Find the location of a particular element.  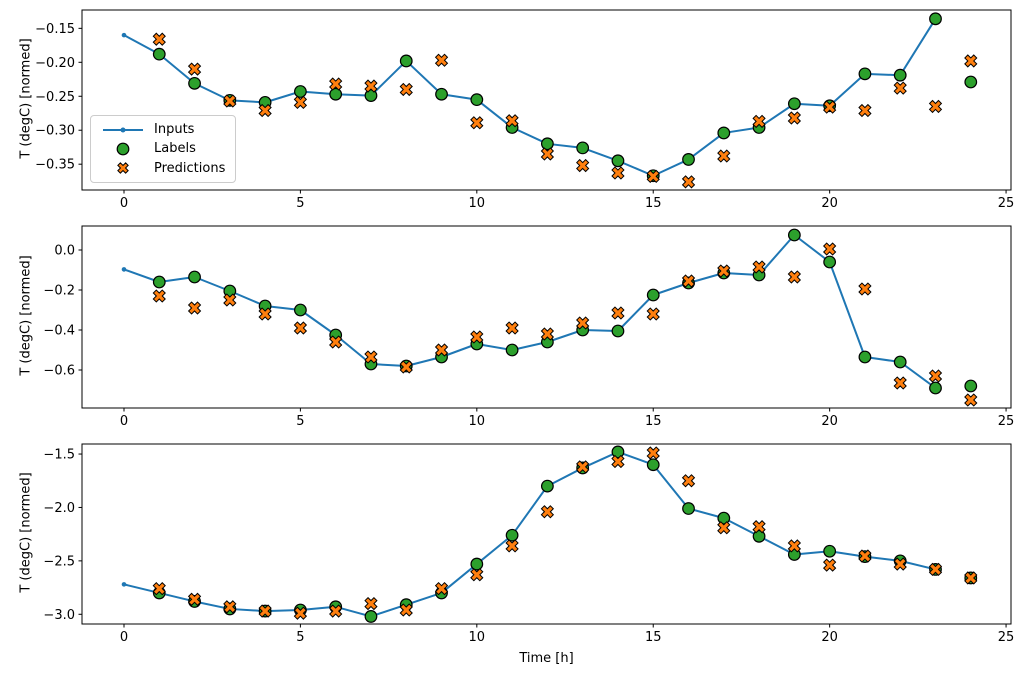

input-point is located at coordinates (124, 269).